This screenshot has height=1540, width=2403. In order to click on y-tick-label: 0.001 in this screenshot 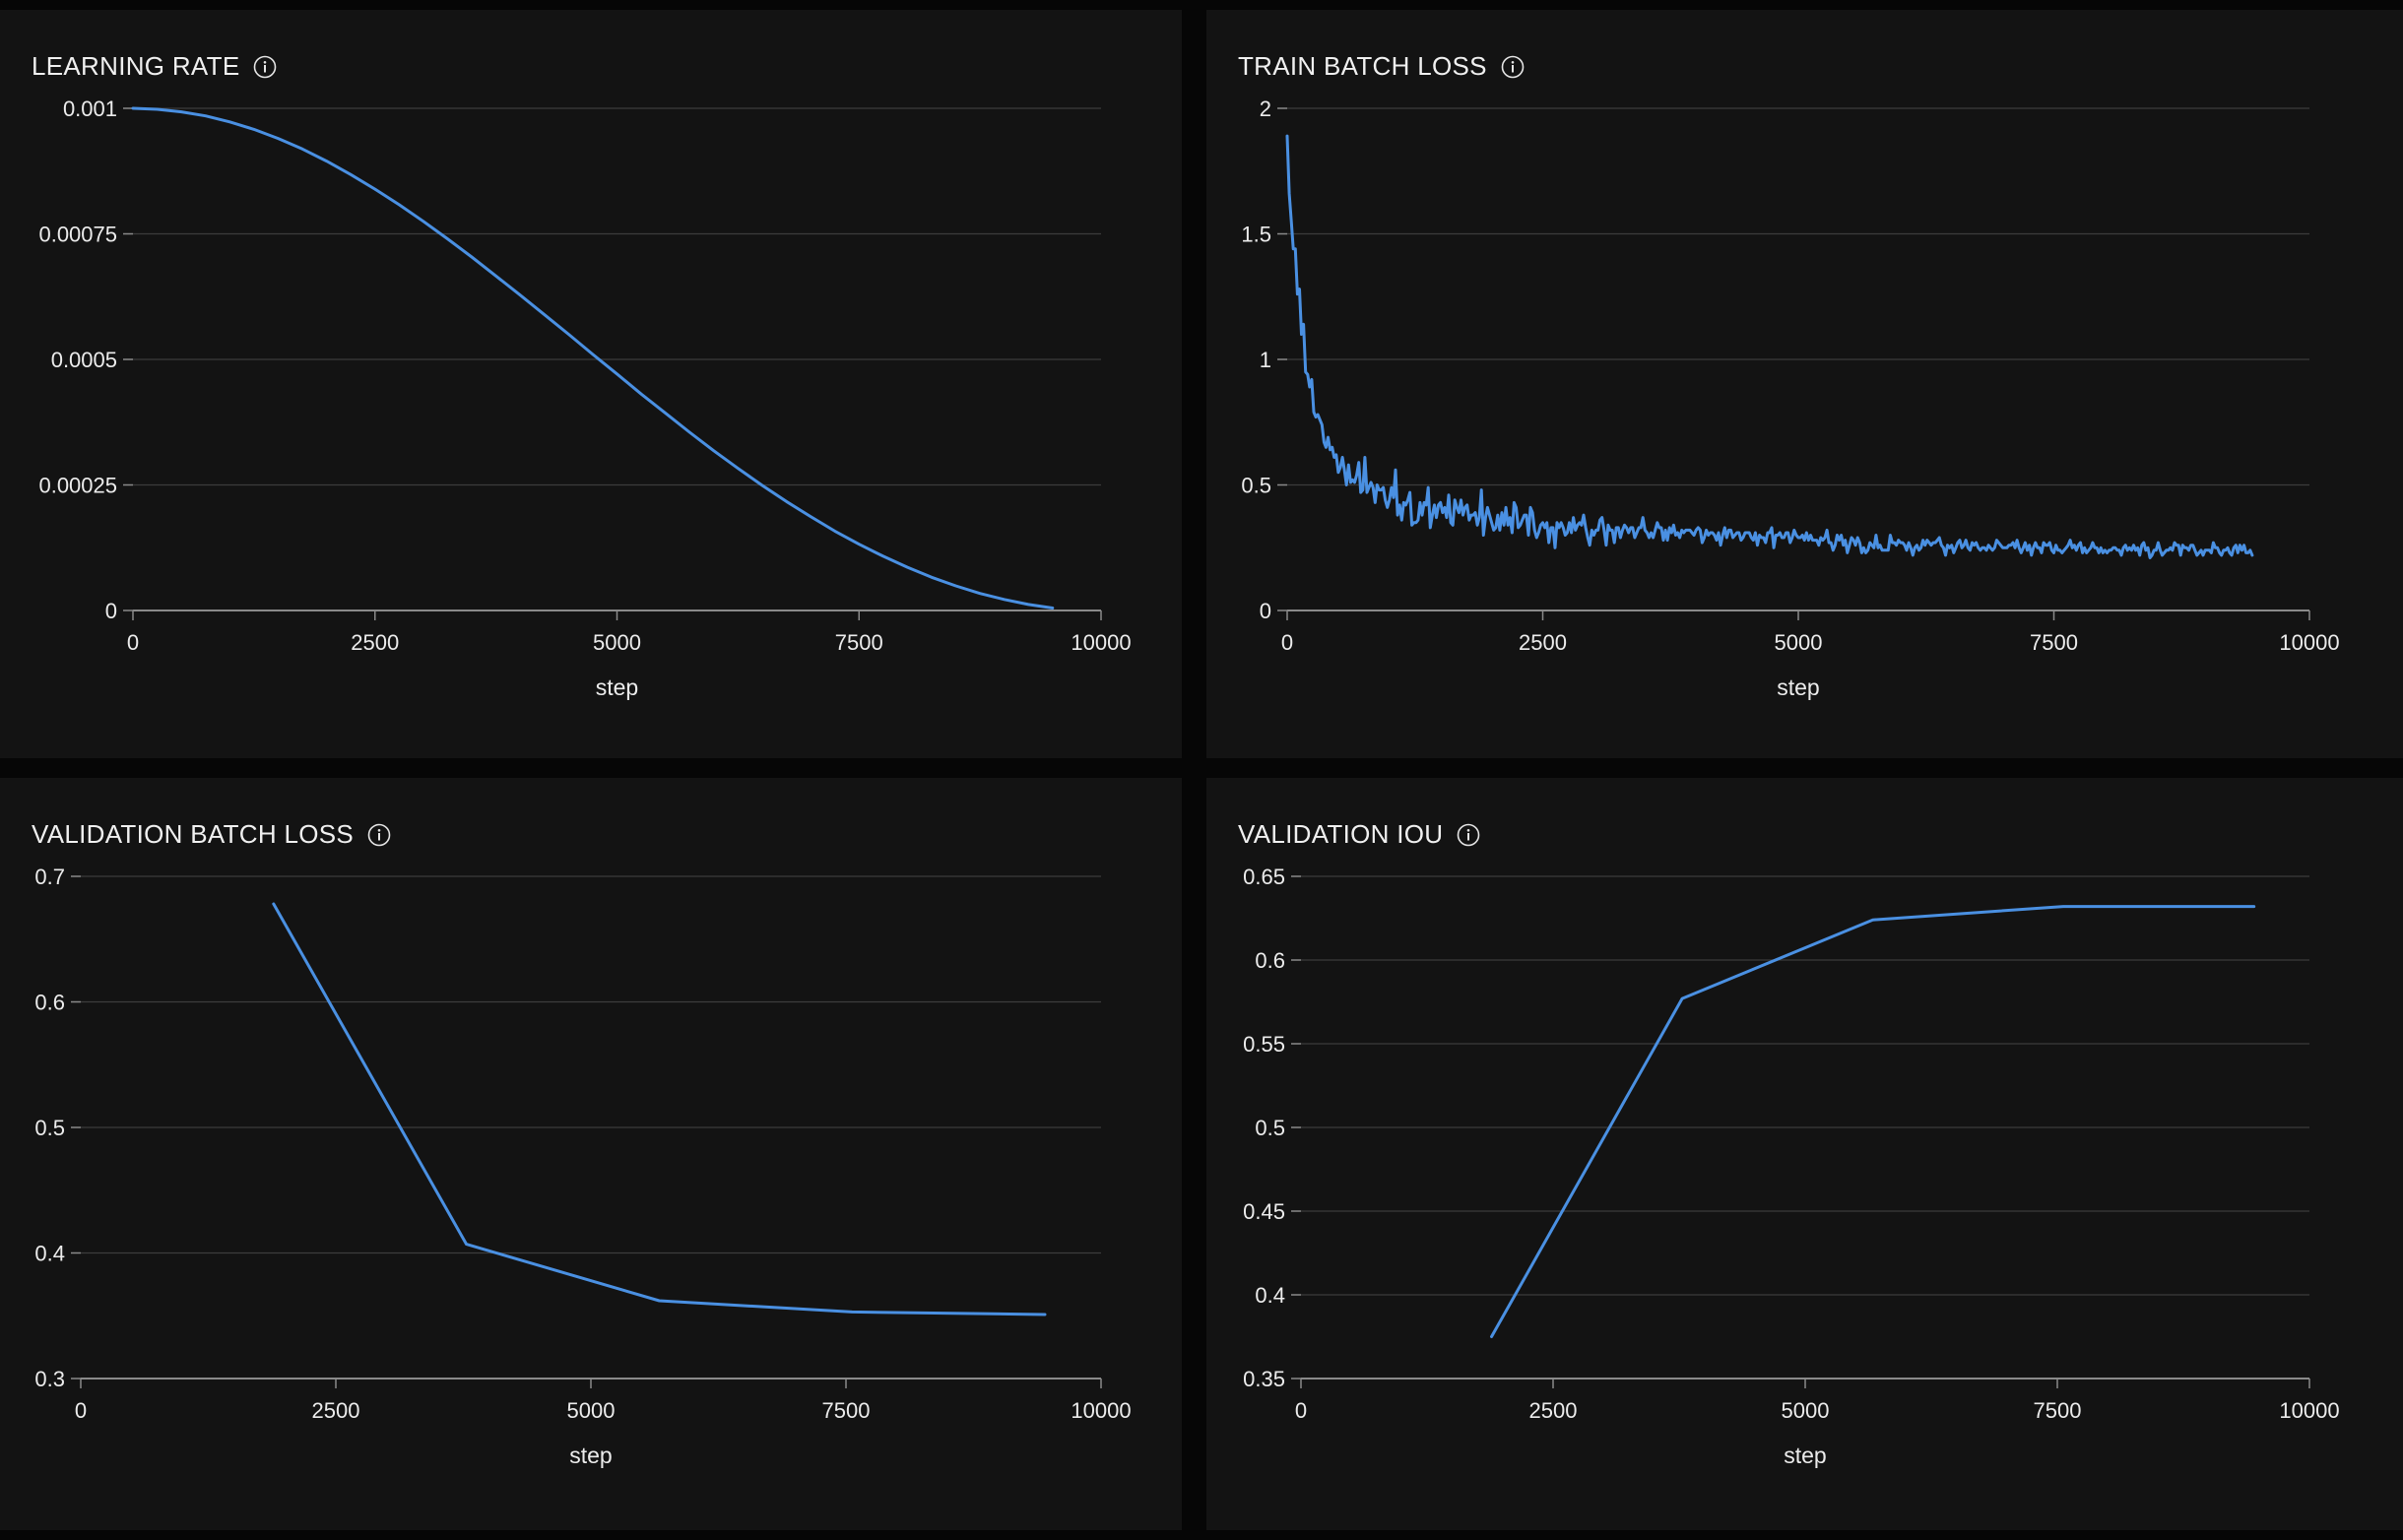, I will do `click(90, 108)`.